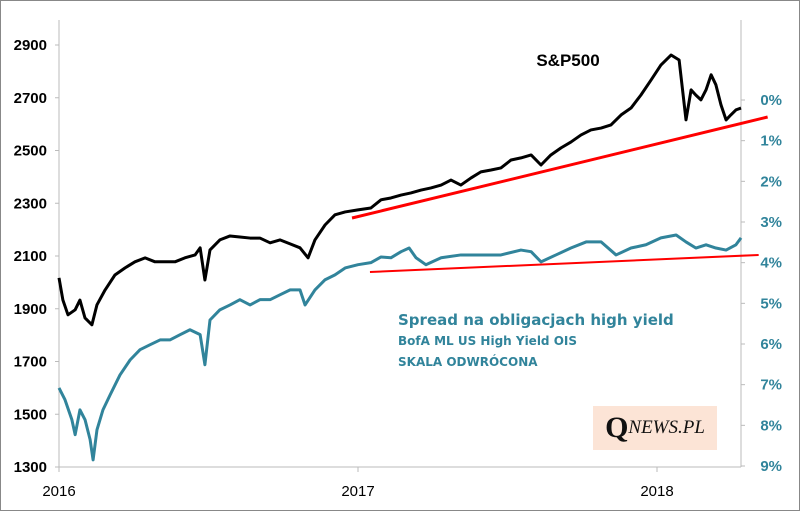 Image resolution: width=800 pixels, height=511 pixels. What do you see at coordinates (30, 151) in the screenshot?
I see `left-tick-label: 2500` at bounding box center [30, 151].